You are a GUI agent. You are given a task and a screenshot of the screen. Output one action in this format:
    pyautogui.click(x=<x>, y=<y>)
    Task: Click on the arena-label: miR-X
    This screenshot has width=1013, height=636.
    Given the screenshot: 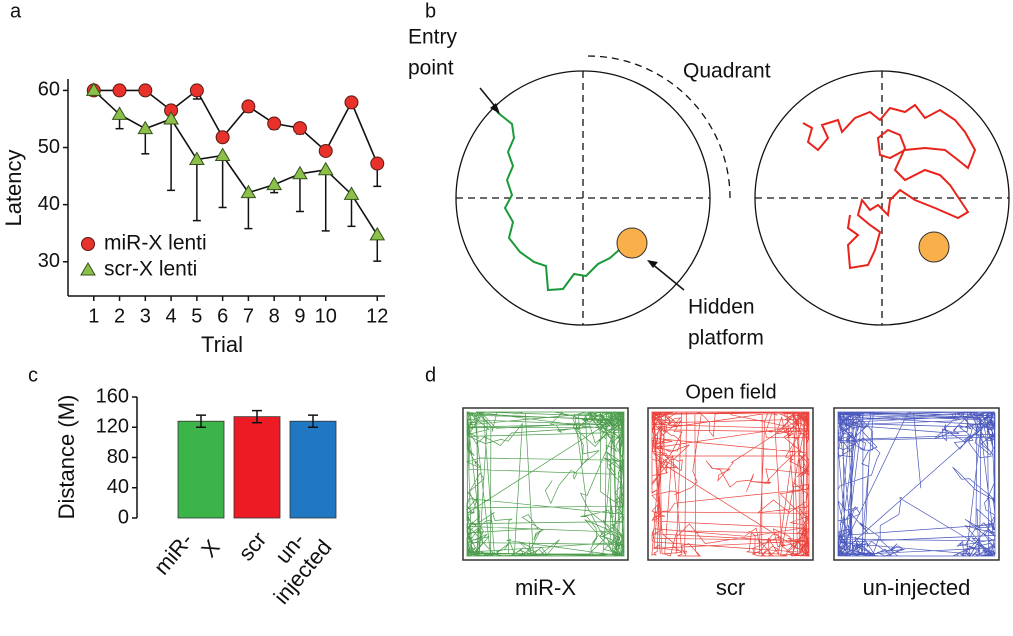 What is the action you would take?
    pyautogui.click(x=545, y=587)
    